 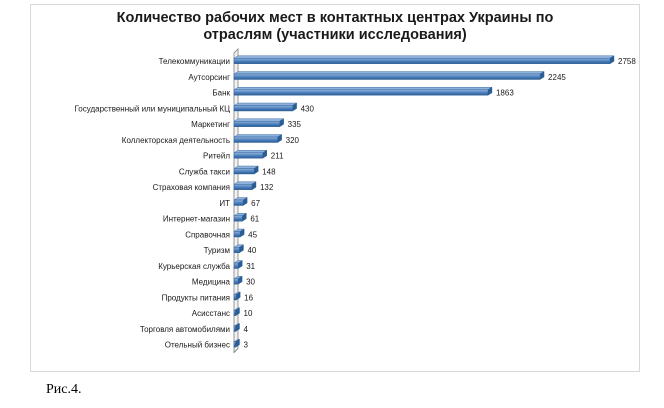 What do you see at coordinates (64, 389) in the screenshot?
I see `figure-caption: Рис.4.` at bounding box center [64, 389].